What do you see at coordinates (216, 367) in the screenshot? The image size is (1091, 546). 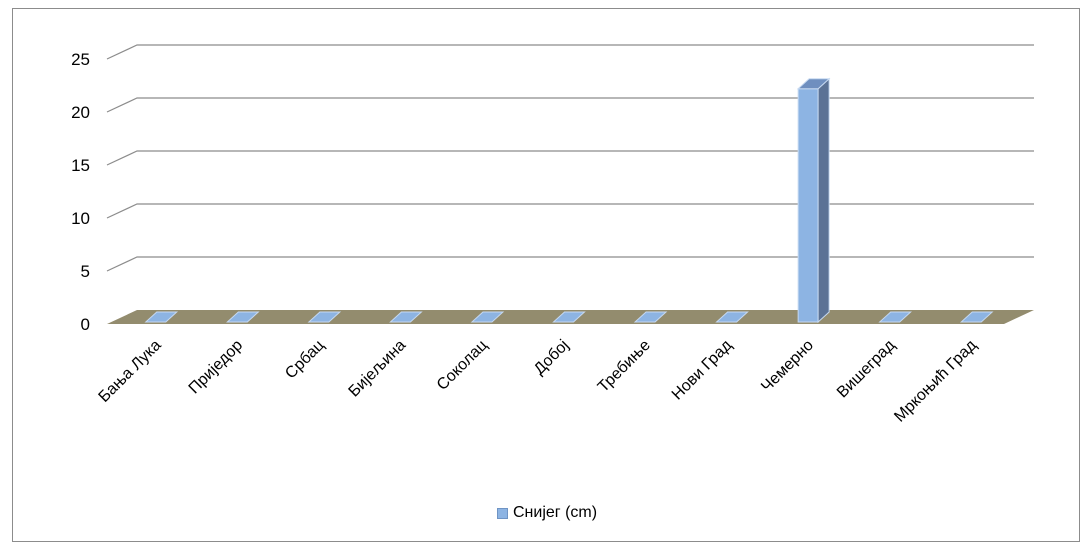 I see `x-tick-label: Приједор` at bounding box center [216, 367].